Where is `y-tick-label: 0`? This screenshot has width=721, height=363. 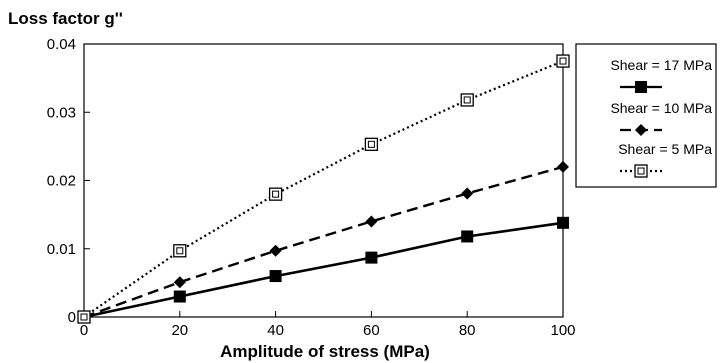 y-tick-label: 0 is located at coordinates (72, 317).